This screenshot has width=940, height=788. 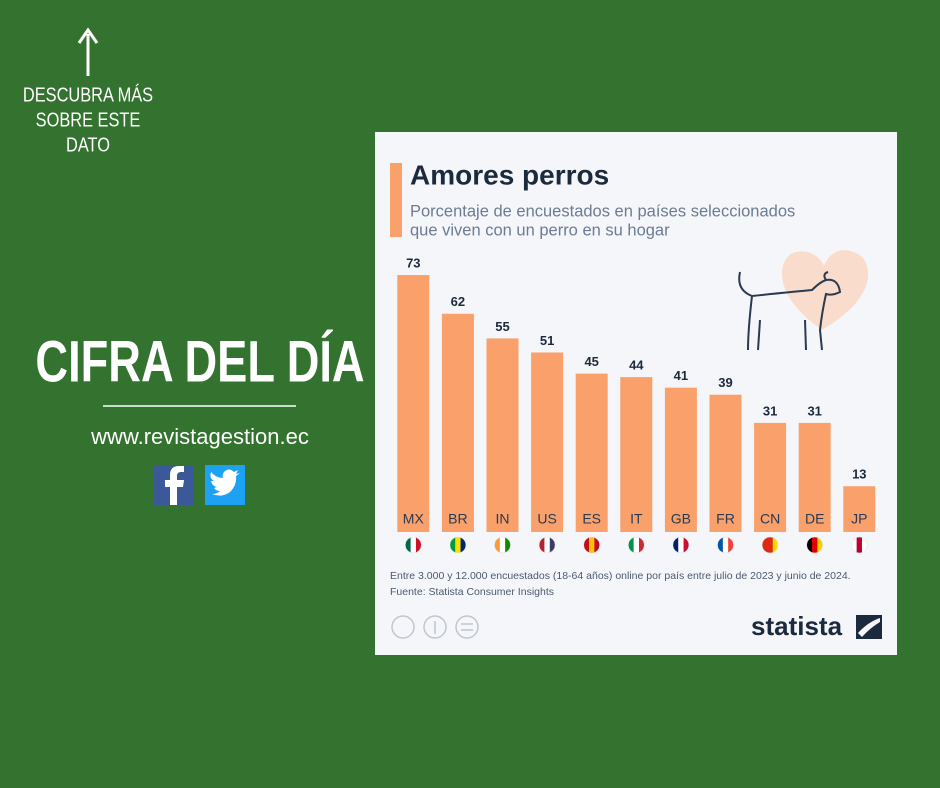 What do you see at coordinates (547, 340) in the screenshot?
I see `value-label: 51` at bounding box center [547, 340].